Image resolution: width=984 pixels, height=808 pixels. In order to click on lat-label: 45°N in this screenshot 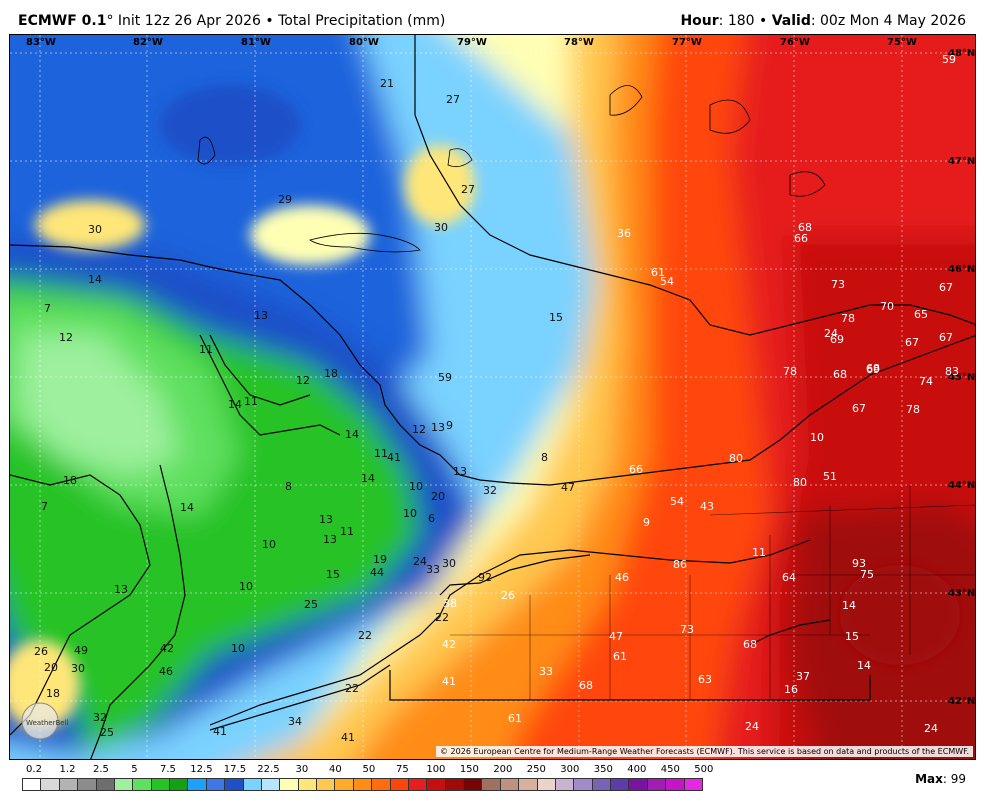, I will do `click(961, 377)`.